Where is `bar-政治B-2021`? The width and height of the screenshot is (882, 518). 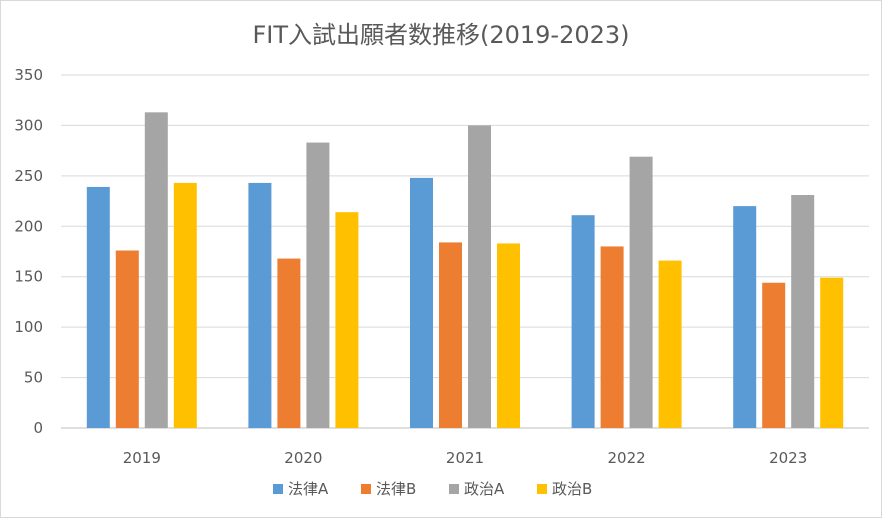
bar-政治B-2021 is located at coordinates (508, 335).